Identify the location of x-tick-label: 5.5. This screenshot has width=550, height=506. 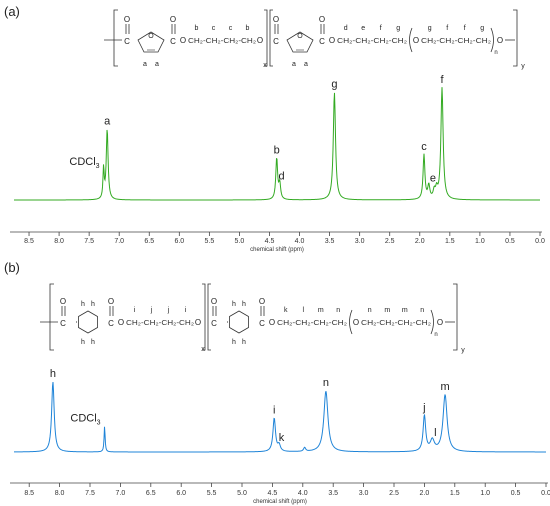
(210, 241).